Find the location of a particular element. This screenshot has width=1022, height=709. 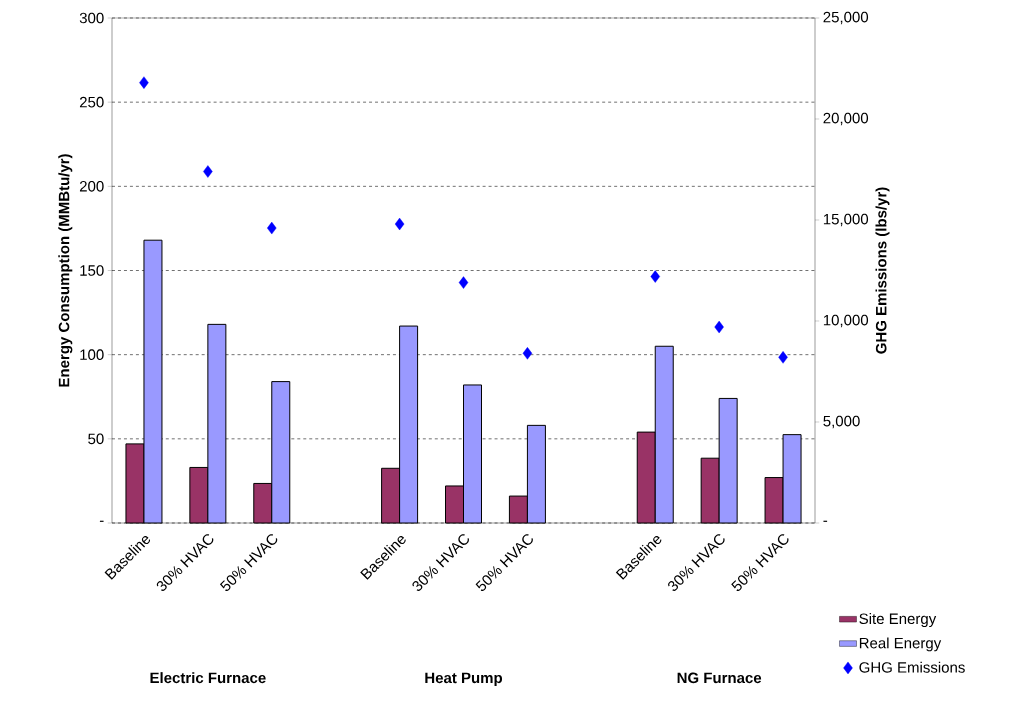

legend-label: Site Energy is located at coordinates (898, 620).